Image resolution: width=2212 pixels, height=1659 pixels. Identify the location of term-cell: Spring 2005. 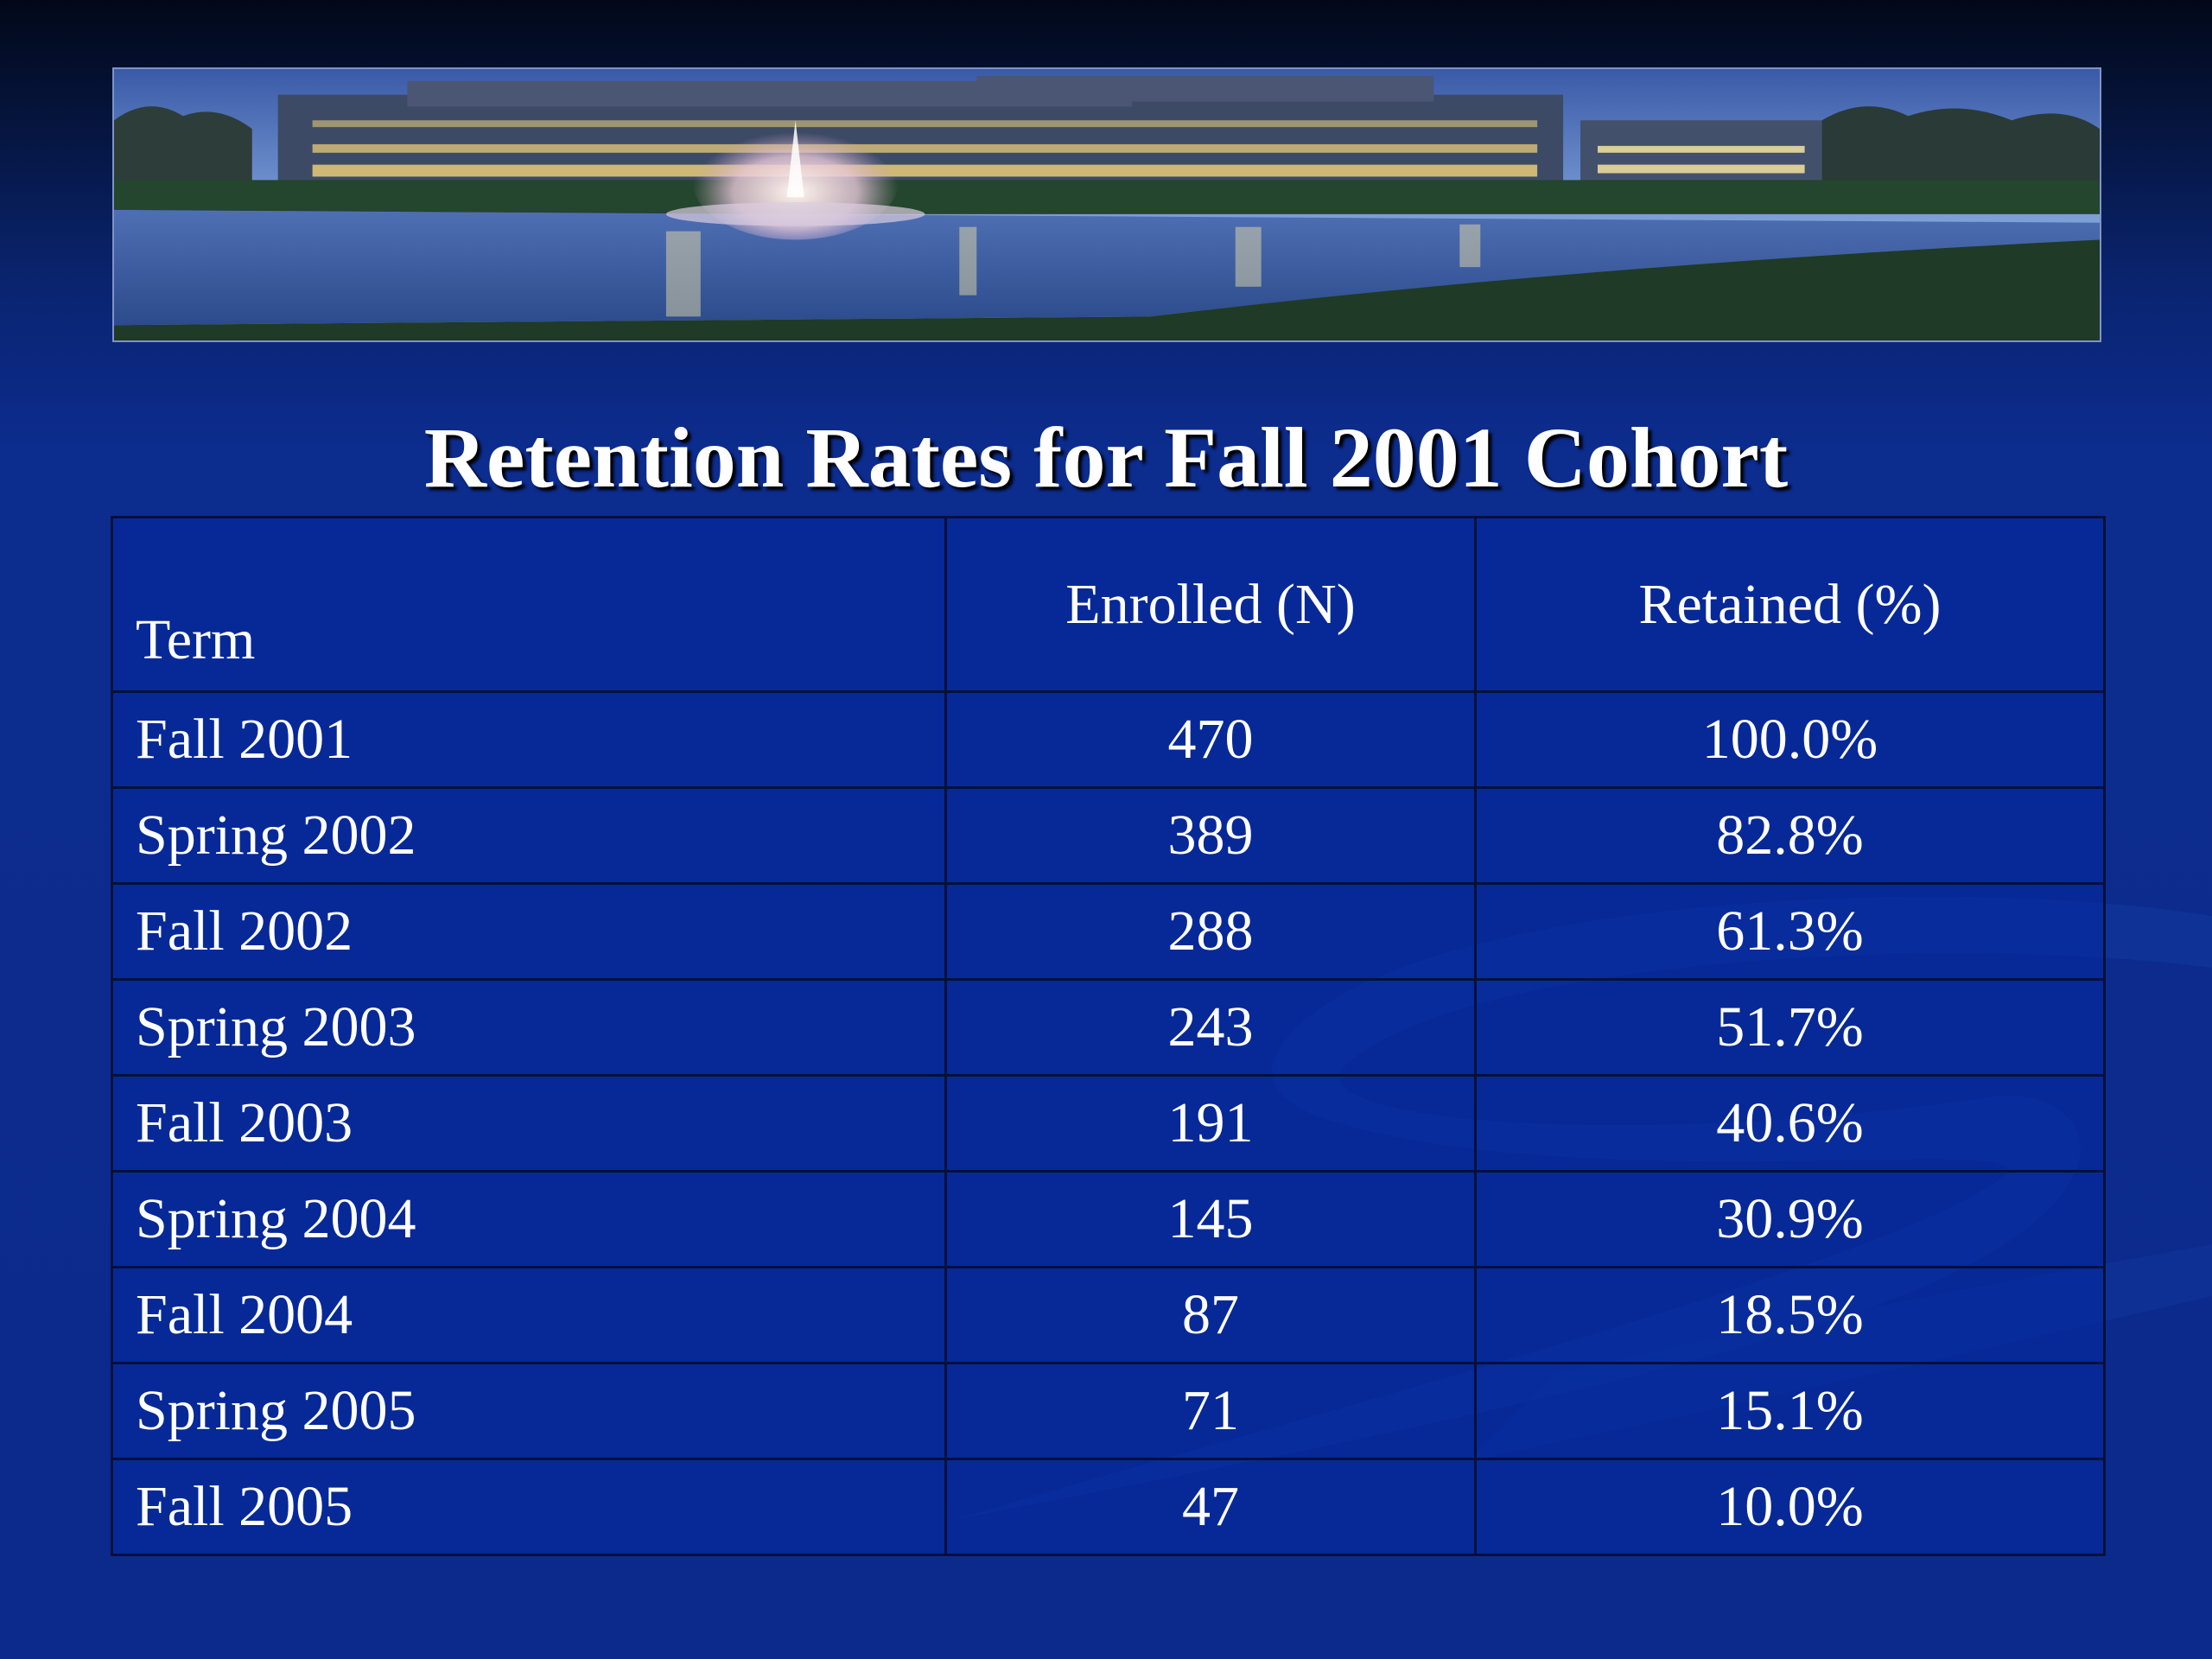
(529, 1411).